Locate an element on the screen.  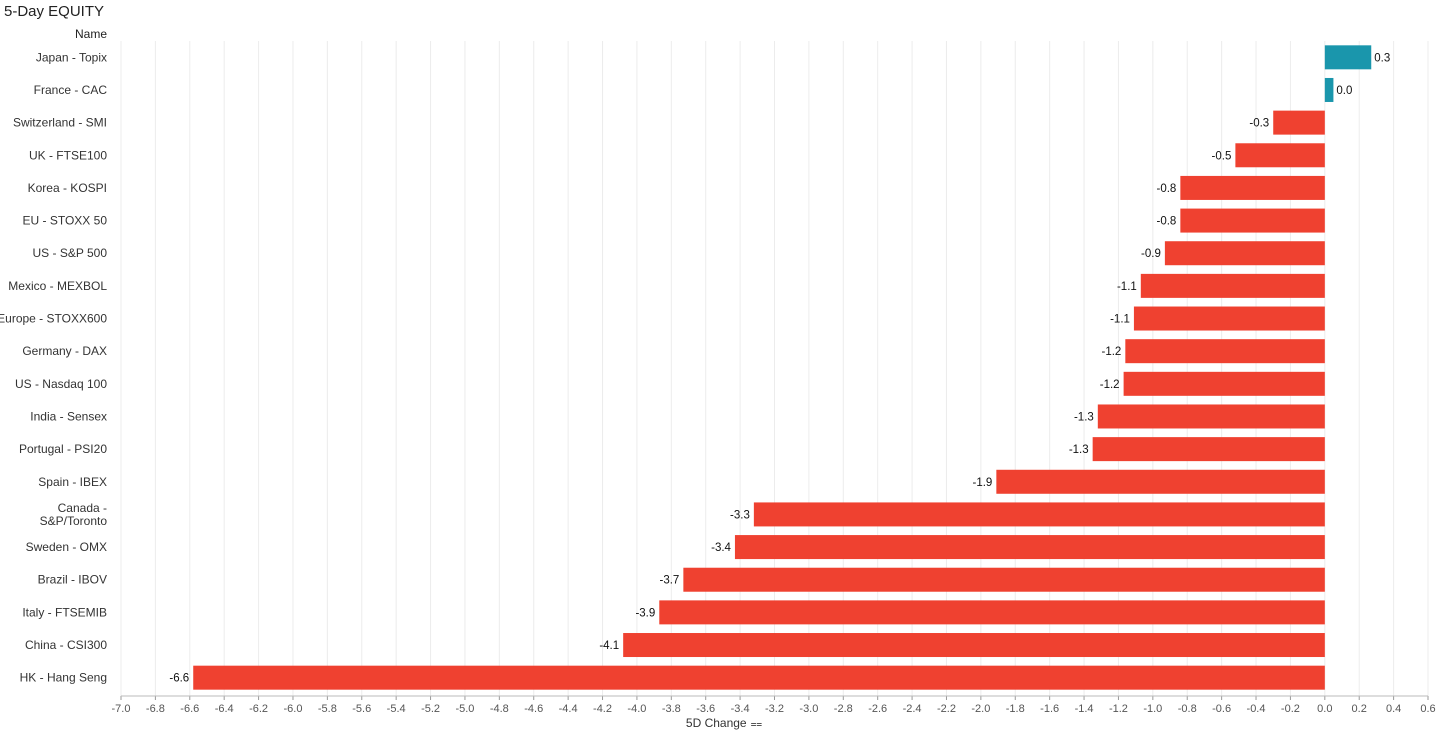
category-label: EU - STOXX 50 is located at coordinates (65, 221).